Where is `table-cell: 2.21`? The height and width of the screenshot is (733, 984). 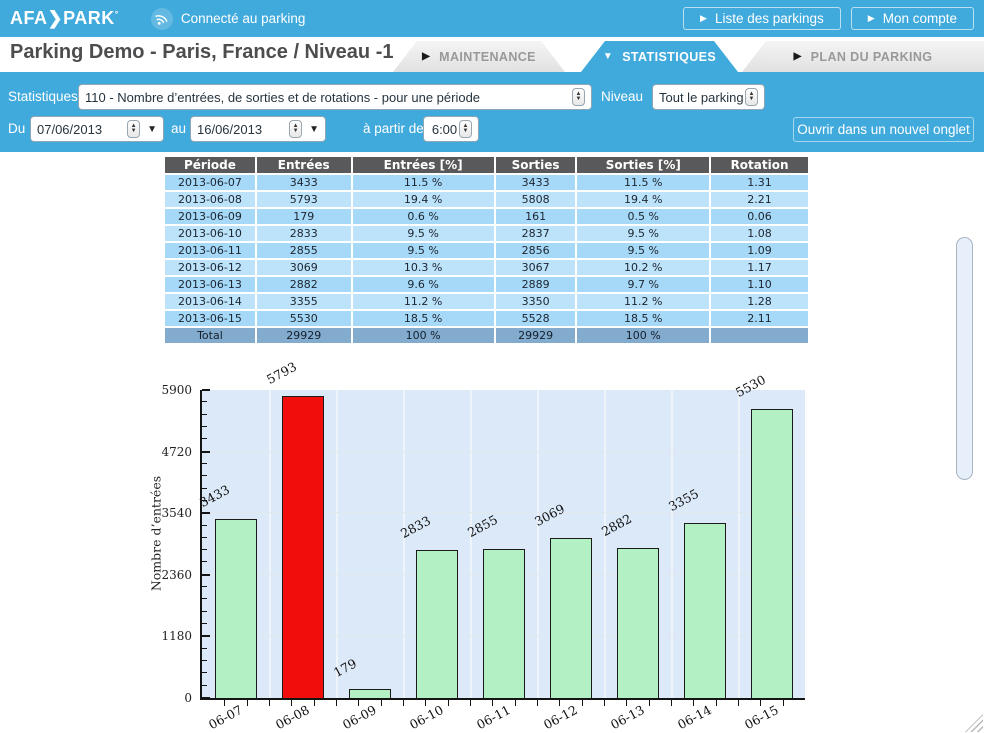 table-cell: 2.21 is located at coordinates (759, 199).